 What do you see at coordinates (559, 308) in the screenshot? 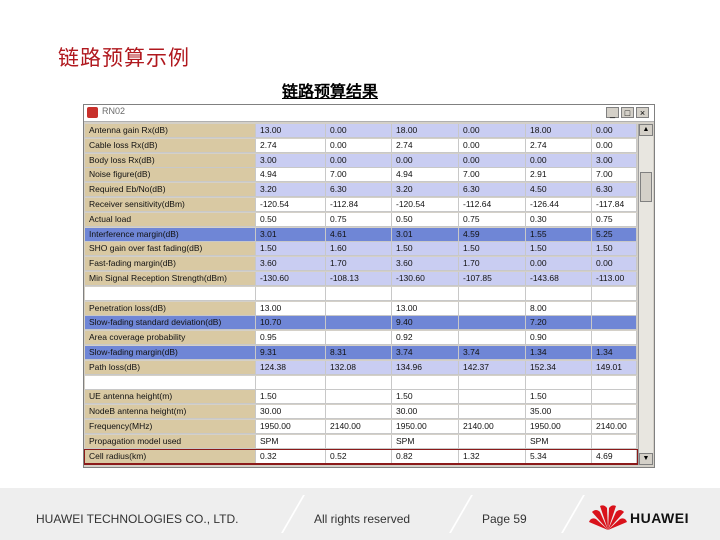
I see `table-cell: 8.00` at bounding box center [559, 308].